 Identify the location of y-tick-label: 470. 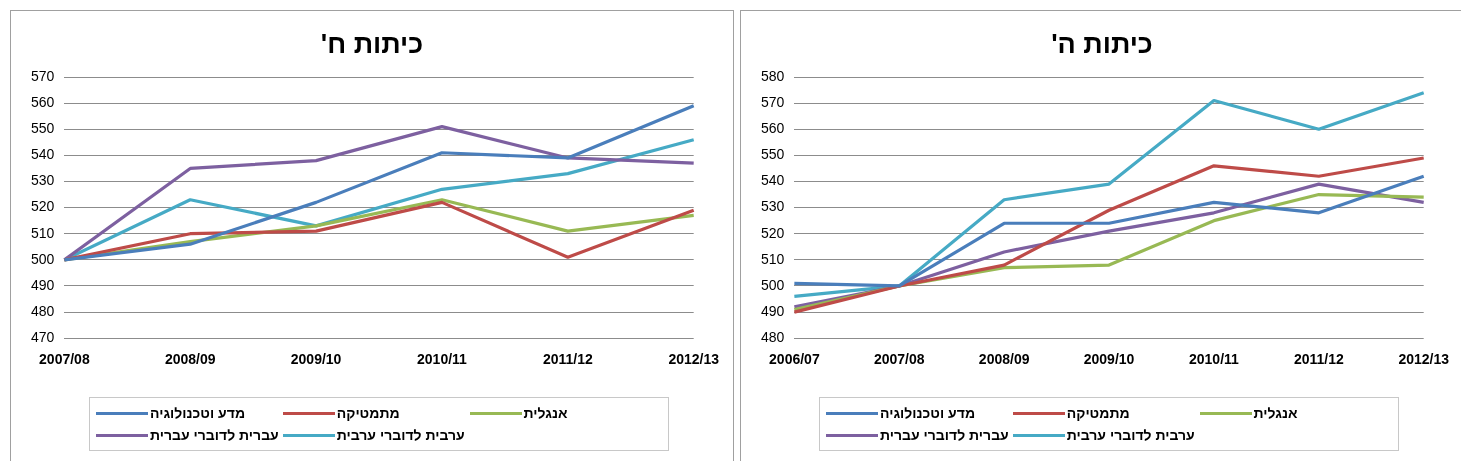
(43, 337).